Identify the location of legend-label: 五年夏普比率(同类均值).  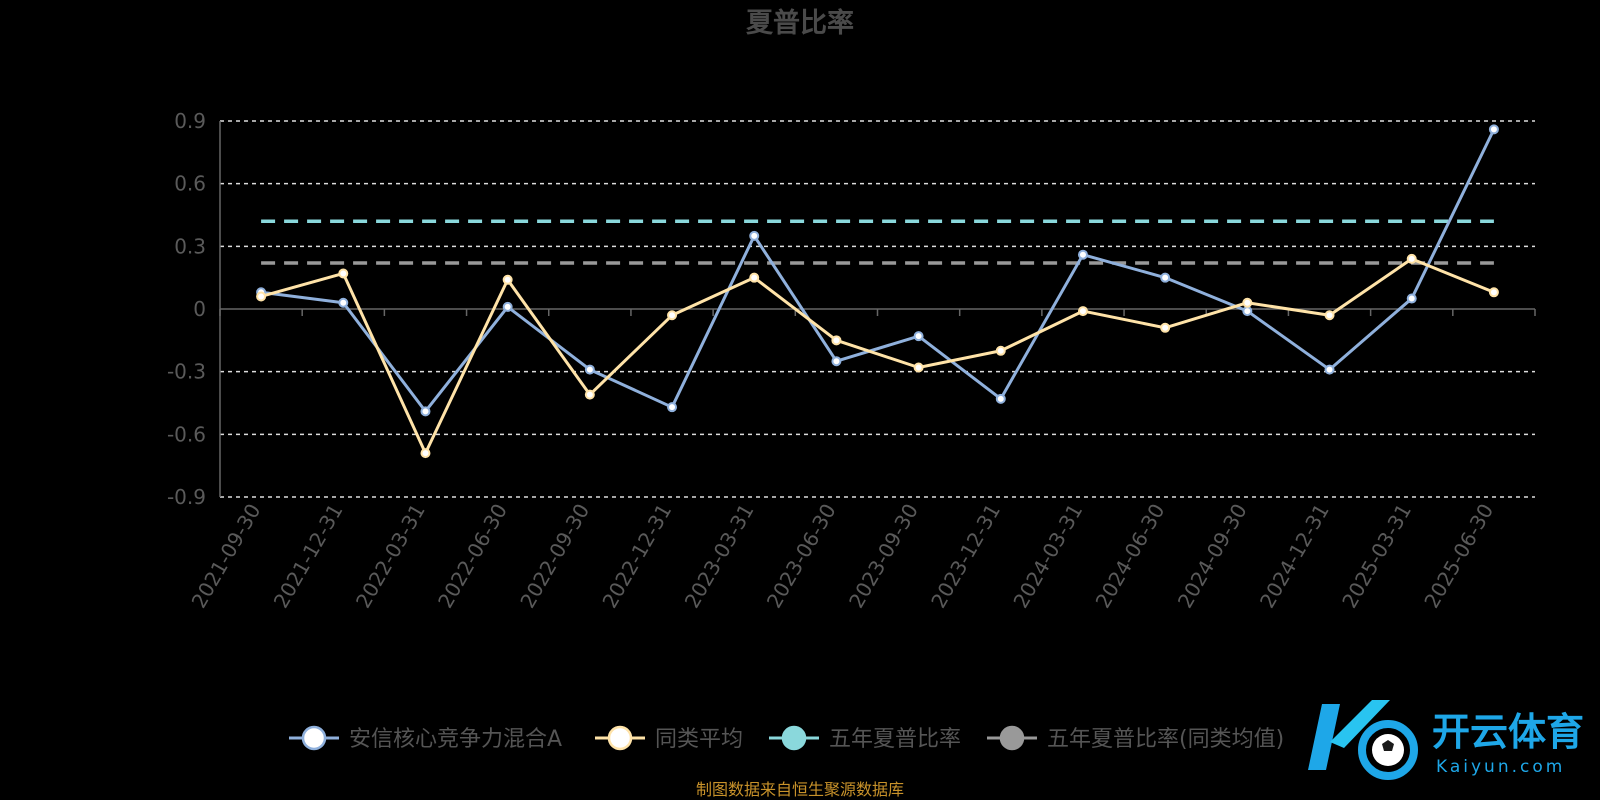
(1165, 739).